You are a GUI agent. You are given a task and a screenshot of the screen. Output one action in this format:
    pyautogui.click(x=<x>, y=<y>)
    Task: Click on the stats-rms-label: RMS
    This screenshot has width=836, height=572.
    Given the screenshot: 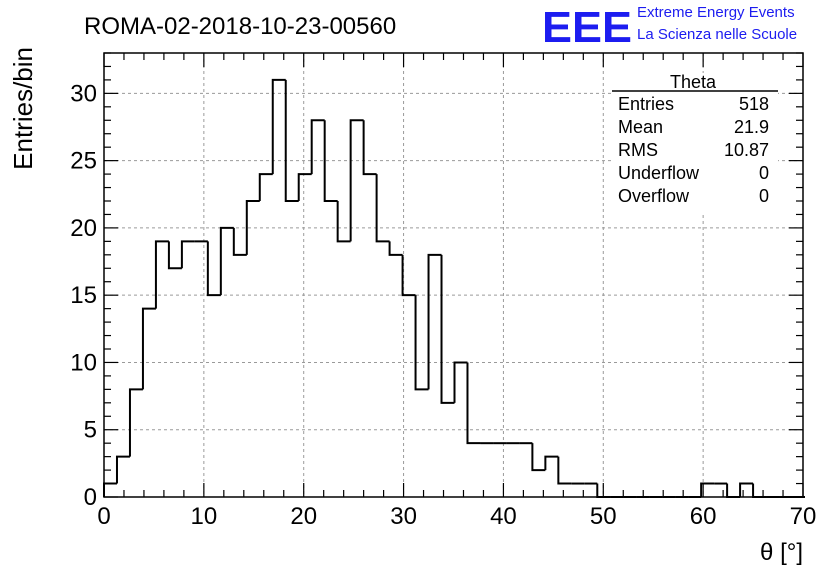 What is the action you would take?
    pyautogui.click(x=638, y=150)
    